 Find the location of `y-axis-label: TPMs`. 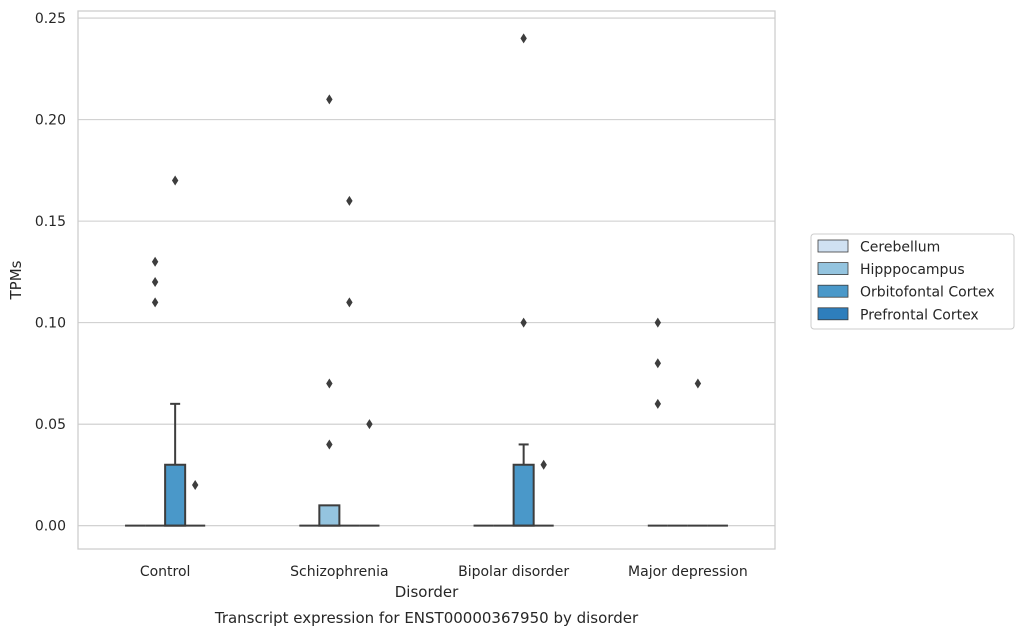

y-axis-label: TPMs is located at coordinates (16, 280).